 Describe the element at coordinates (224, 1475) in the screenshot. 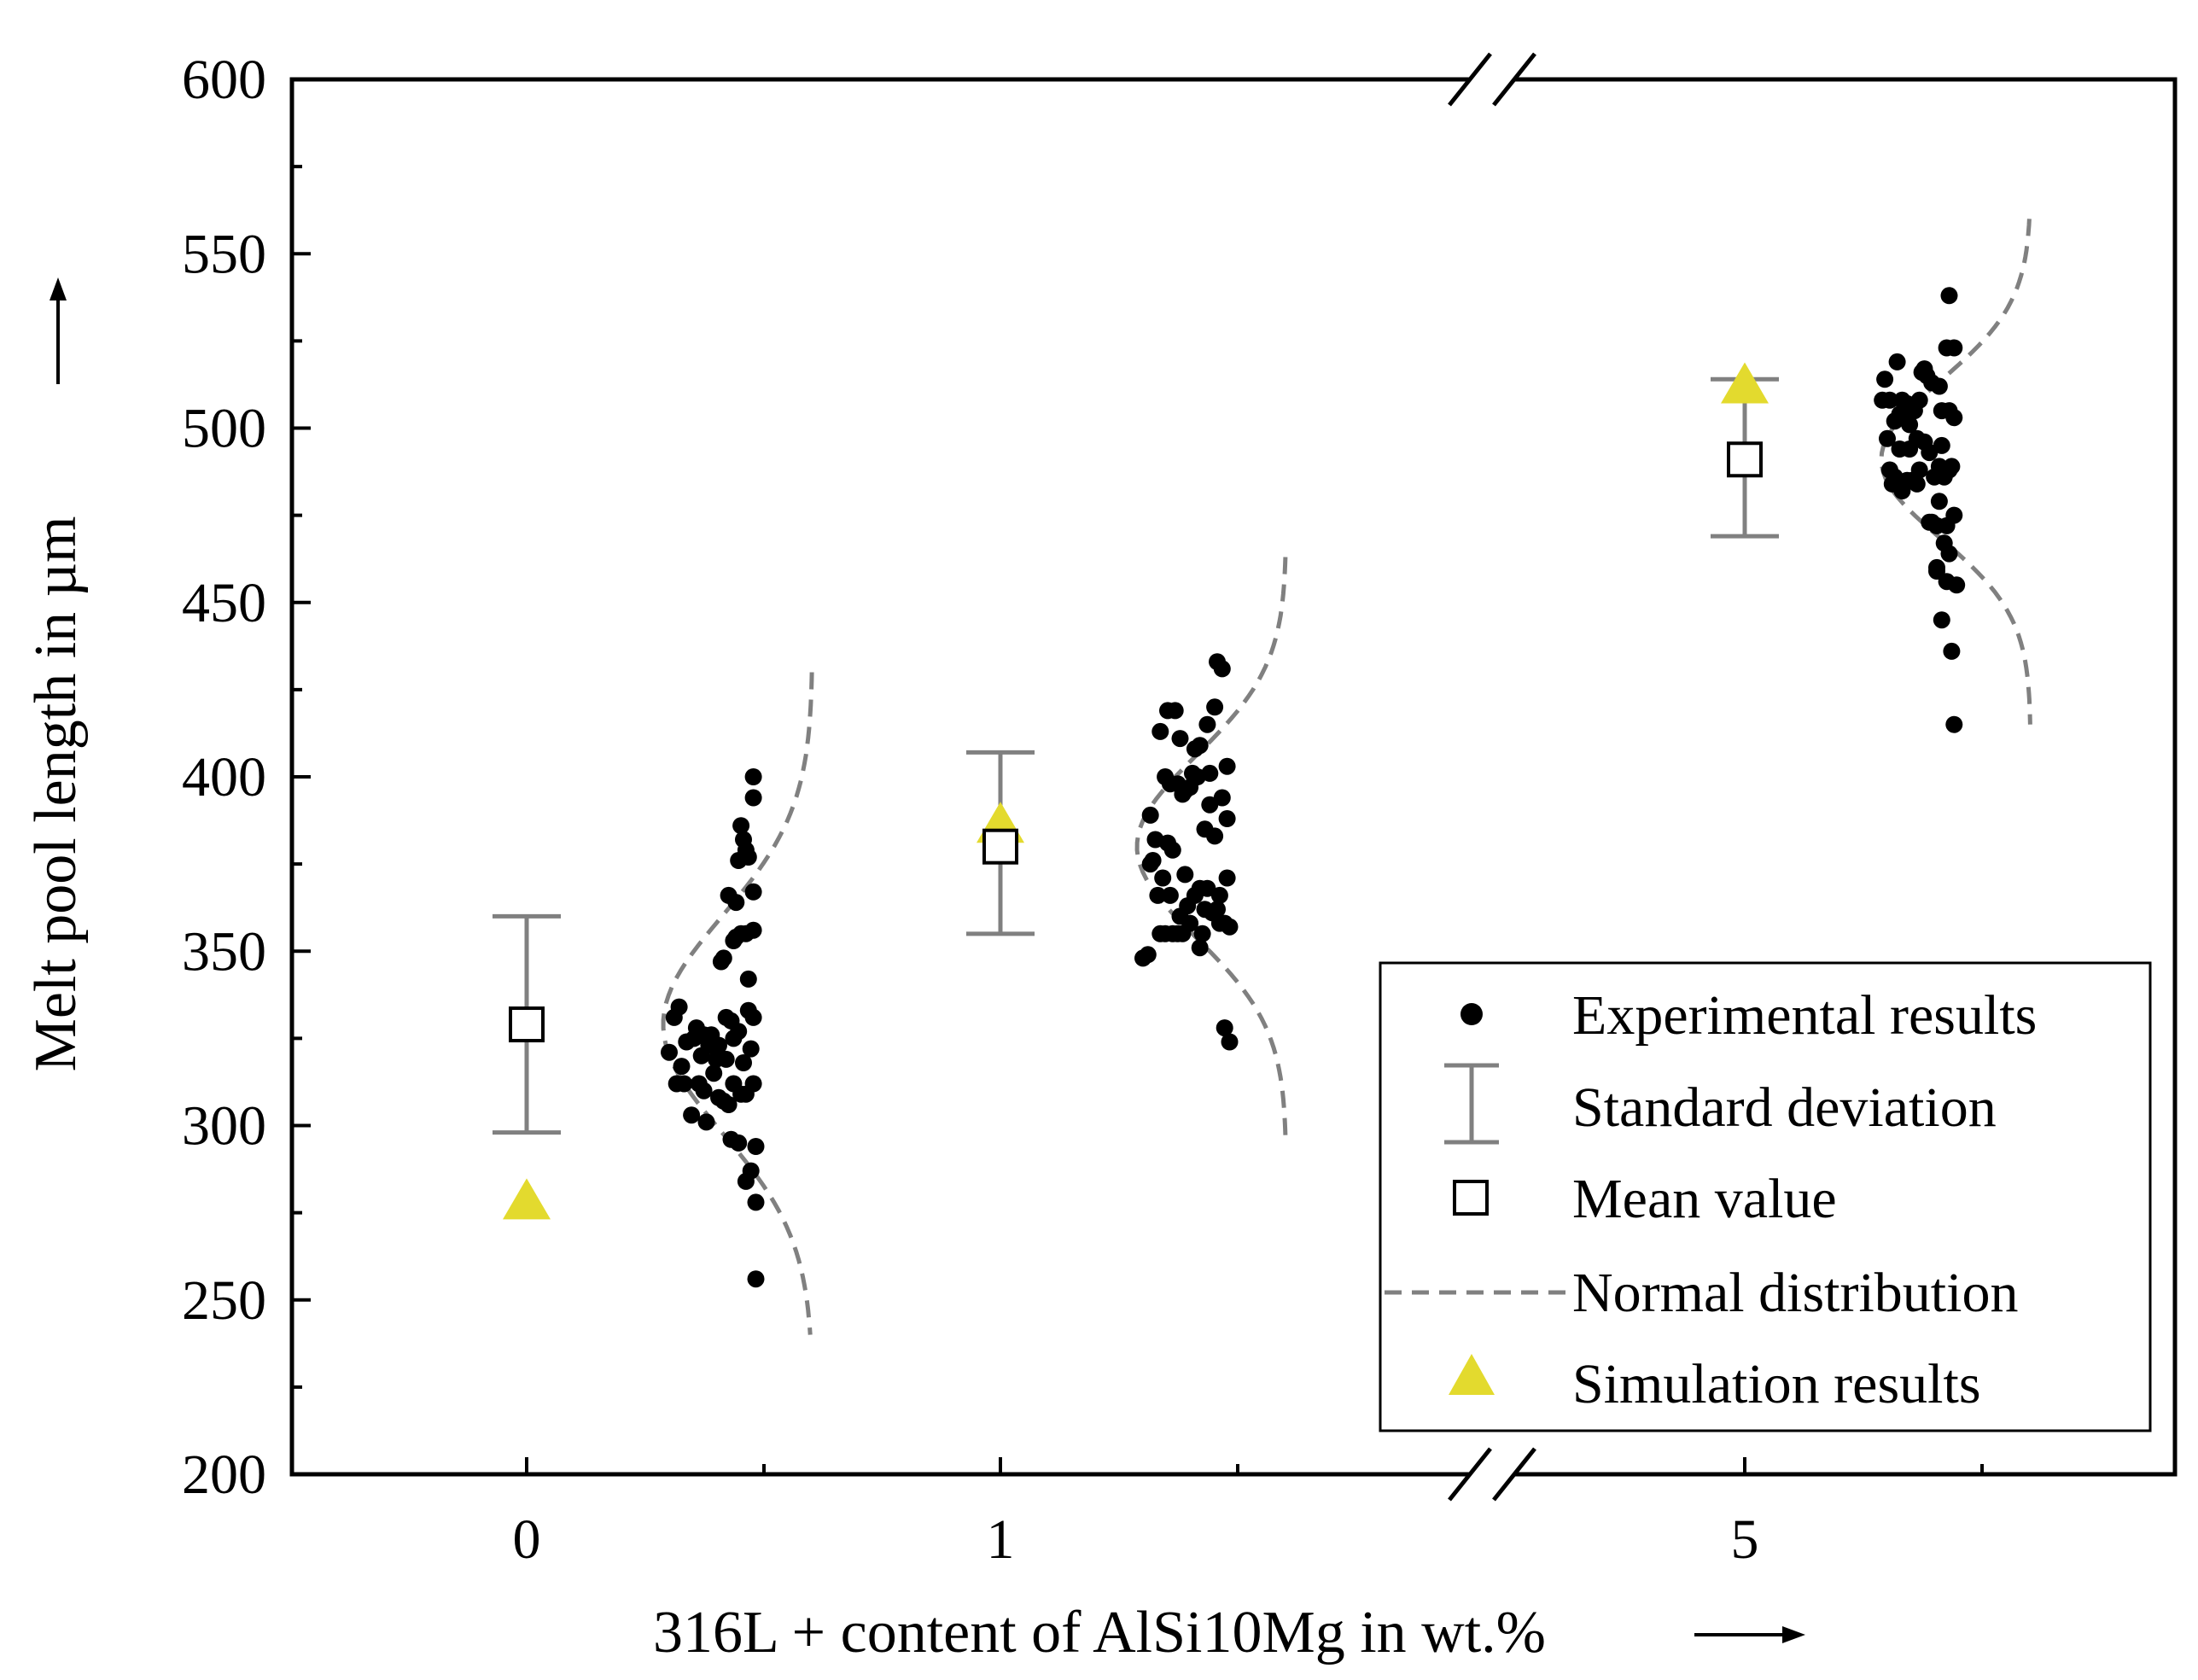

I see `y-tick-label: 200` at that location.